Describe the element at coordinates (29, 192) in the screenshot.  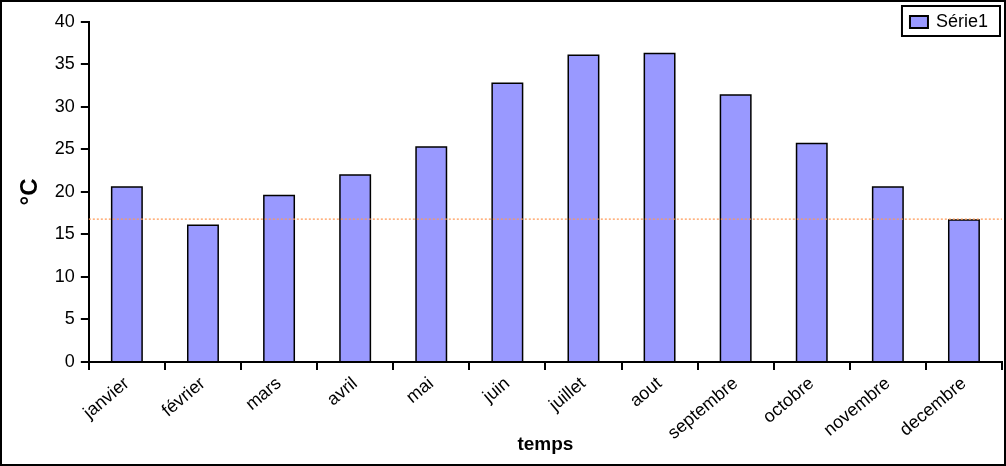
I see `y-axis-title: °C` at that location.